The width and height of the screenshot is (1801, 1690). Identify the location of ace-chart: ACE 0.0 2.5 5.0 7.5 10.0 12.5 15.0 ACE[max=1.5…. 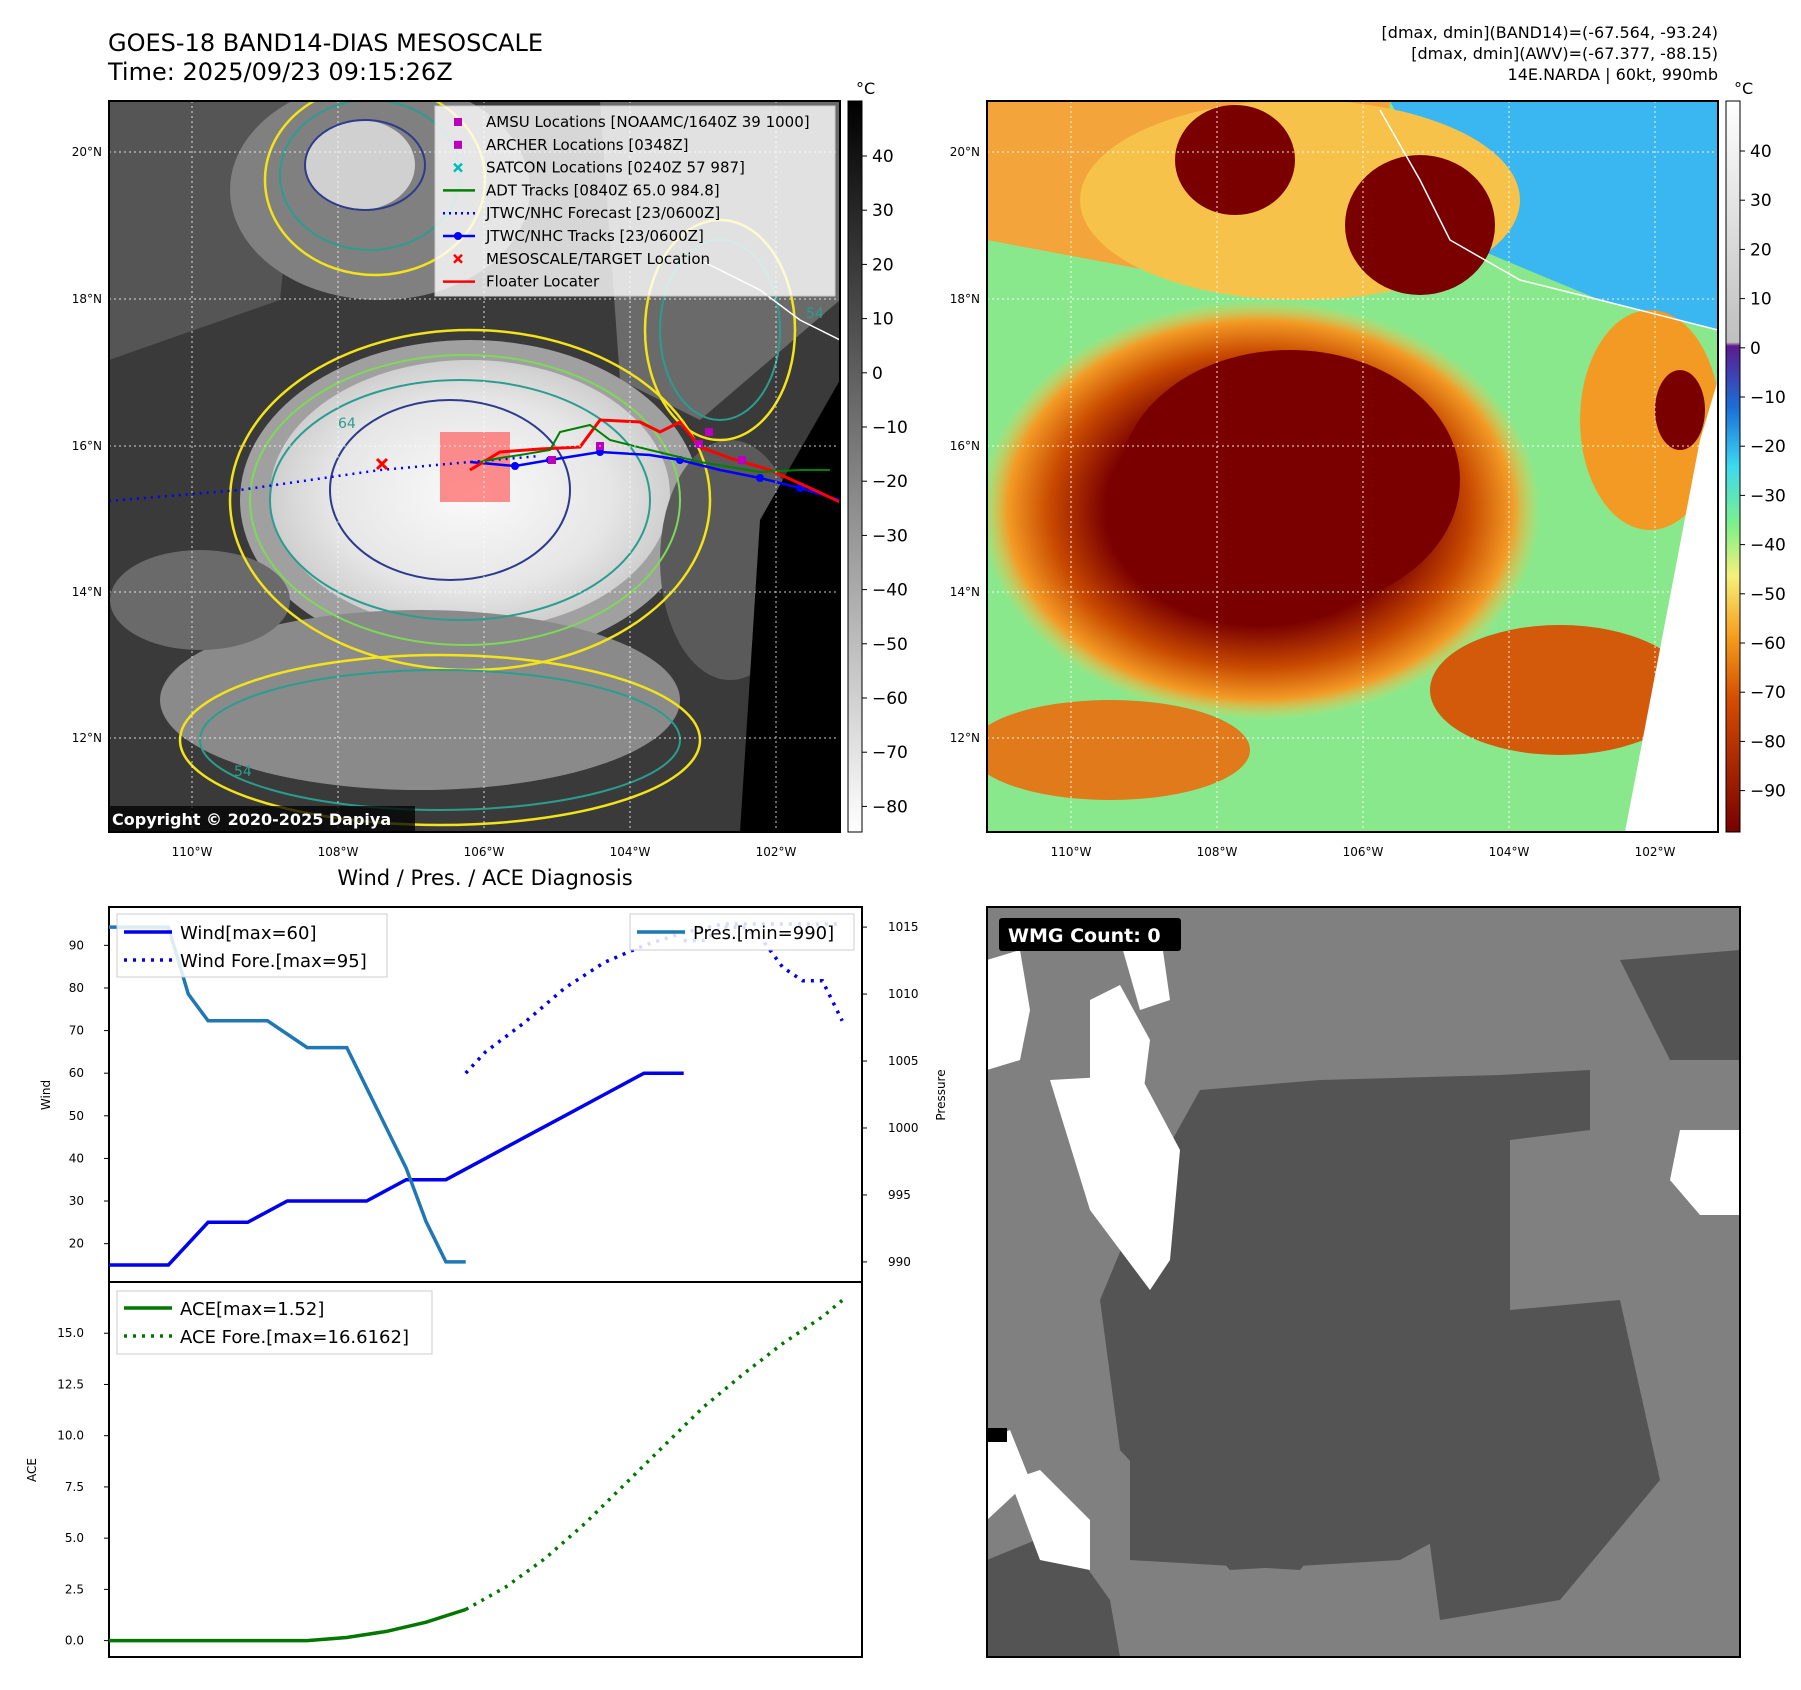
(444, 1469).